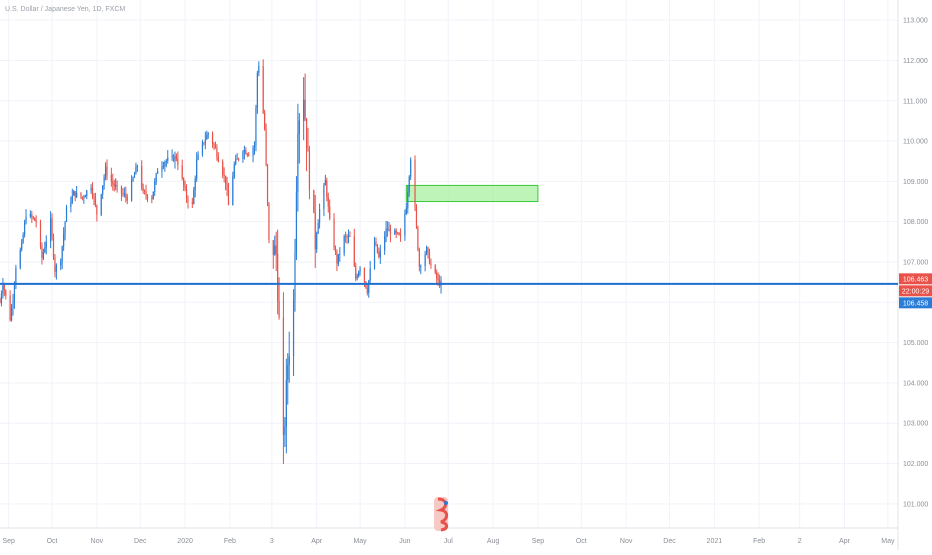 The width and height of the screenshot is (932, 555). What do you see at coordinates (317, 541) in the screenshot?
I see `x-tick-label: Apr` at bounding box center [317, 541].